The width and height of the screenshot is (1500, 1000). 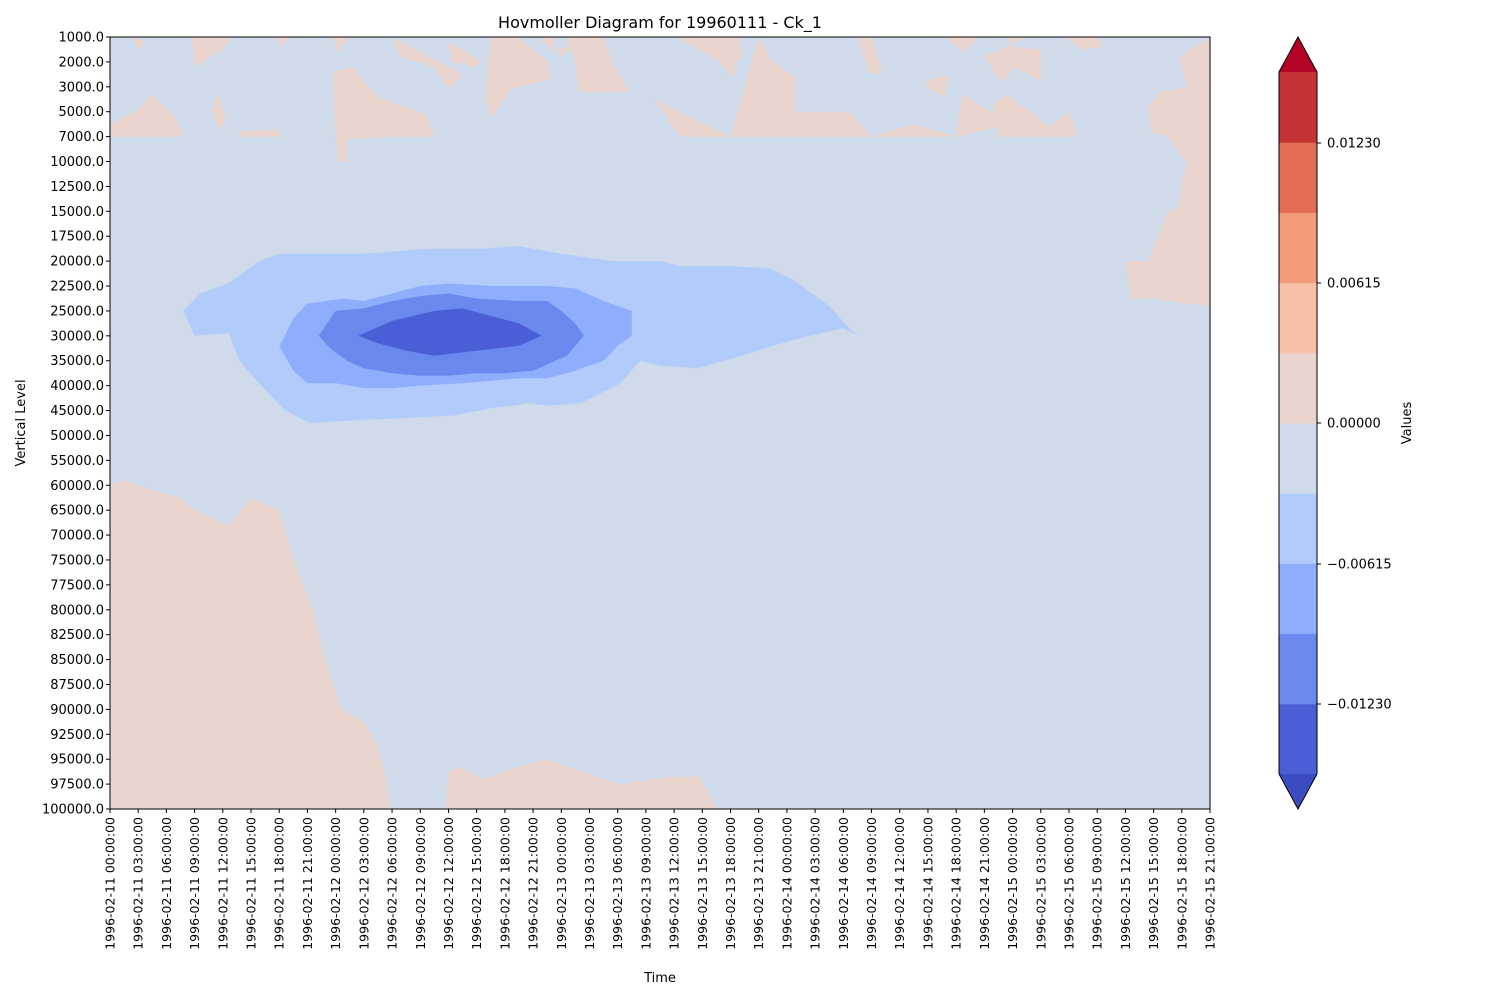 I want to click on x-tick-label: 1996-02-11 18:00:00, so click(x=279, y=883).